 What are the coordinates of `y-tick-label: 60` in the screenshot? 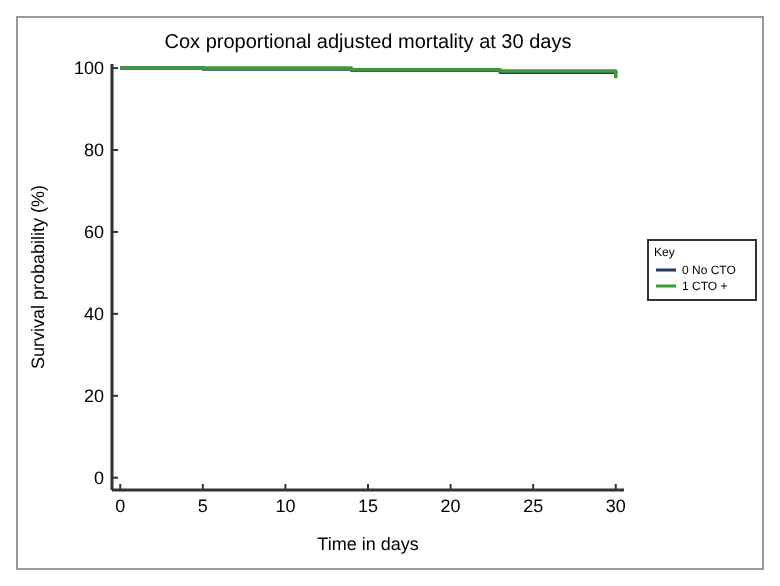 It's located at (93, 232).